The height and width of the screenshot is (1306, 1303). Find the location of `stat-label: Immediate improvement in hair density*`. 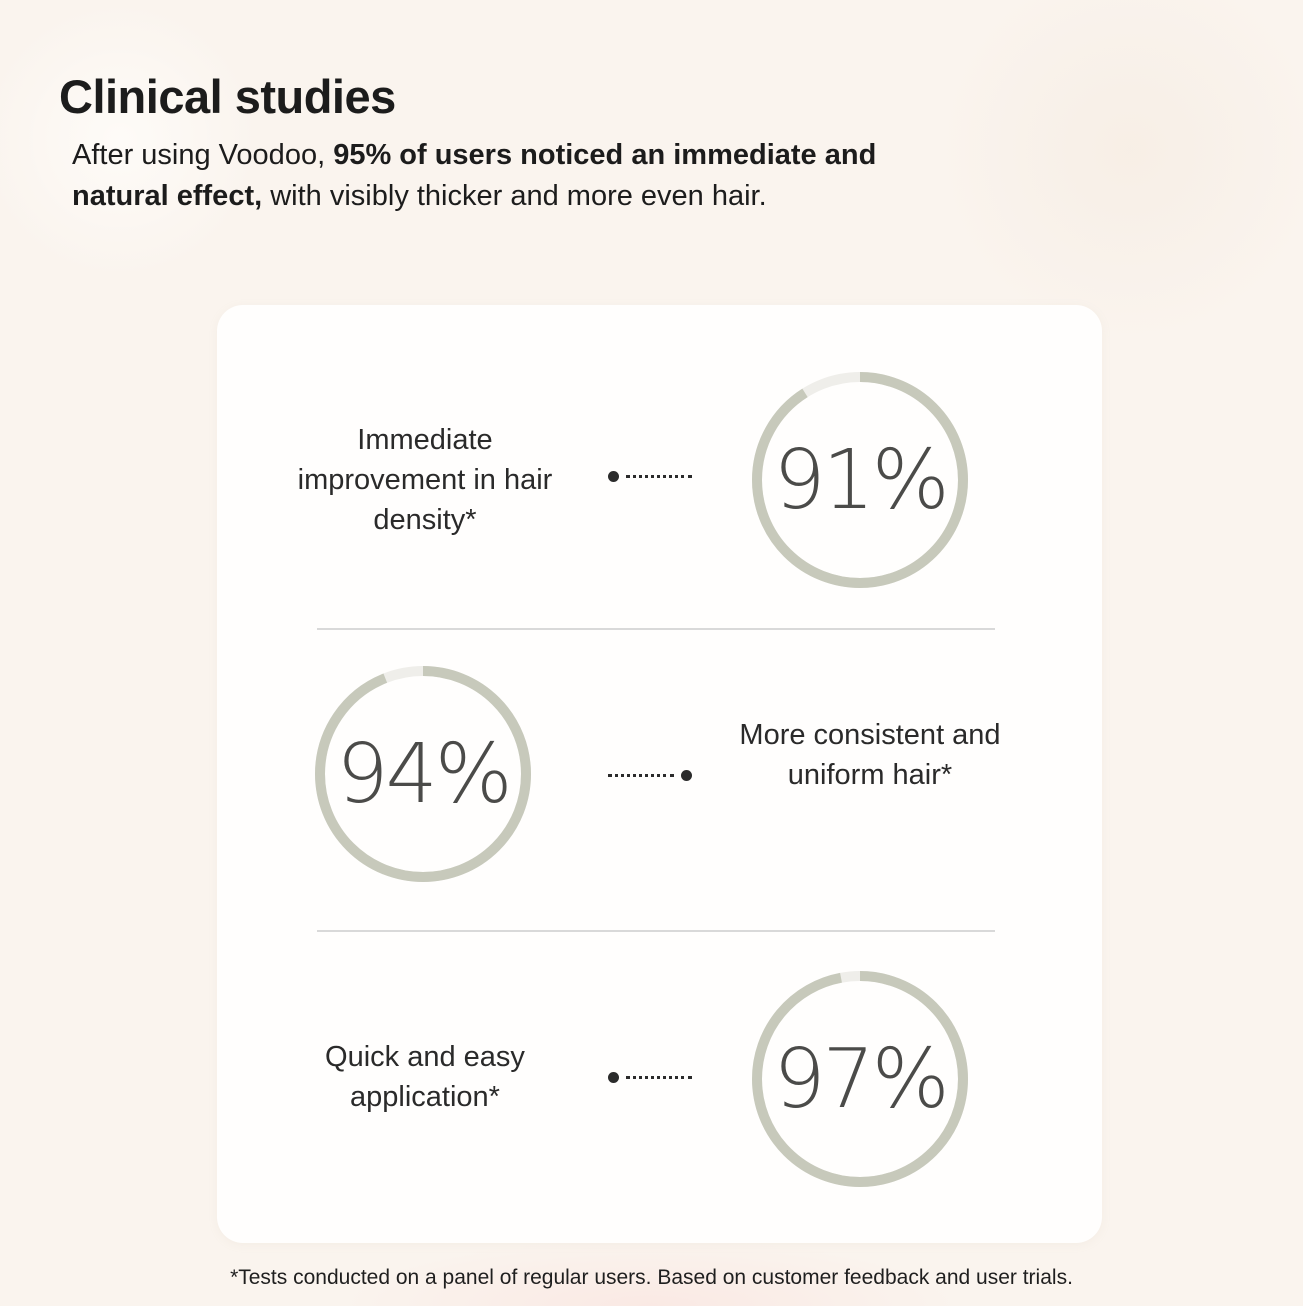

stat-label: Immediate improvement in hair density* is located at coordinates (425, 480).